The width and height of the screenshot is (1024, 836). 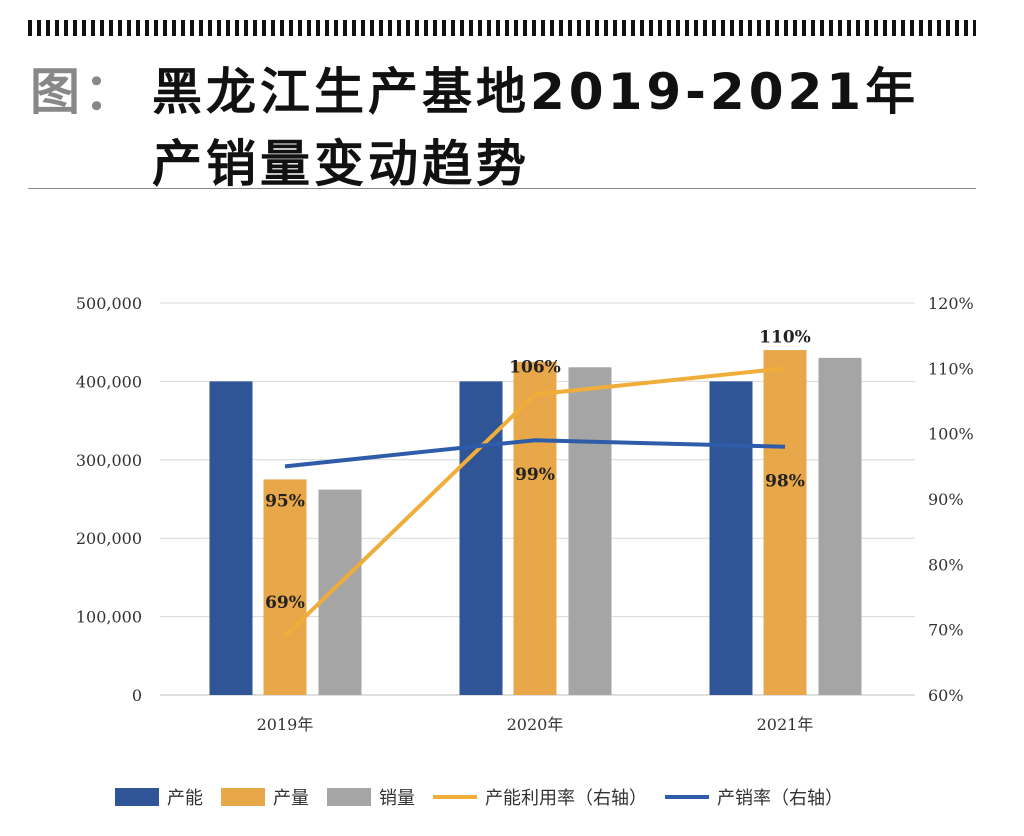 I want to click on x-tick-label: 2020年, so click(x=535, y=724).